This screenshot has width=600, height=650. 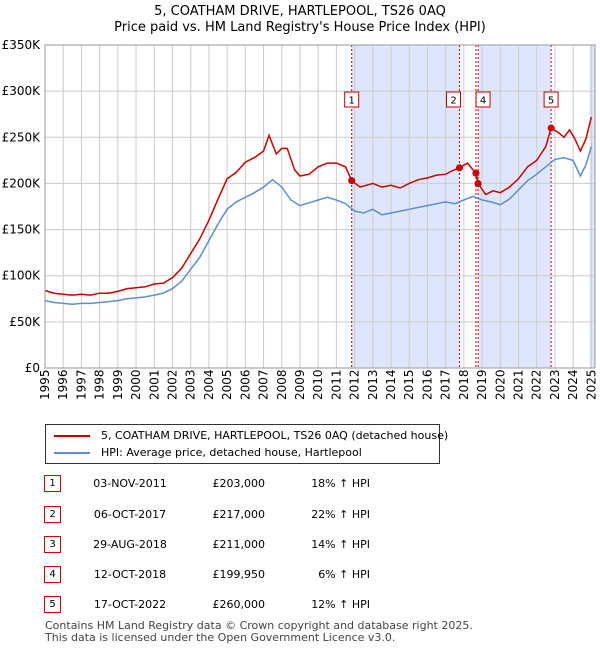 I want to click on sale-marker-4: 4, so click(x=483, y=99).